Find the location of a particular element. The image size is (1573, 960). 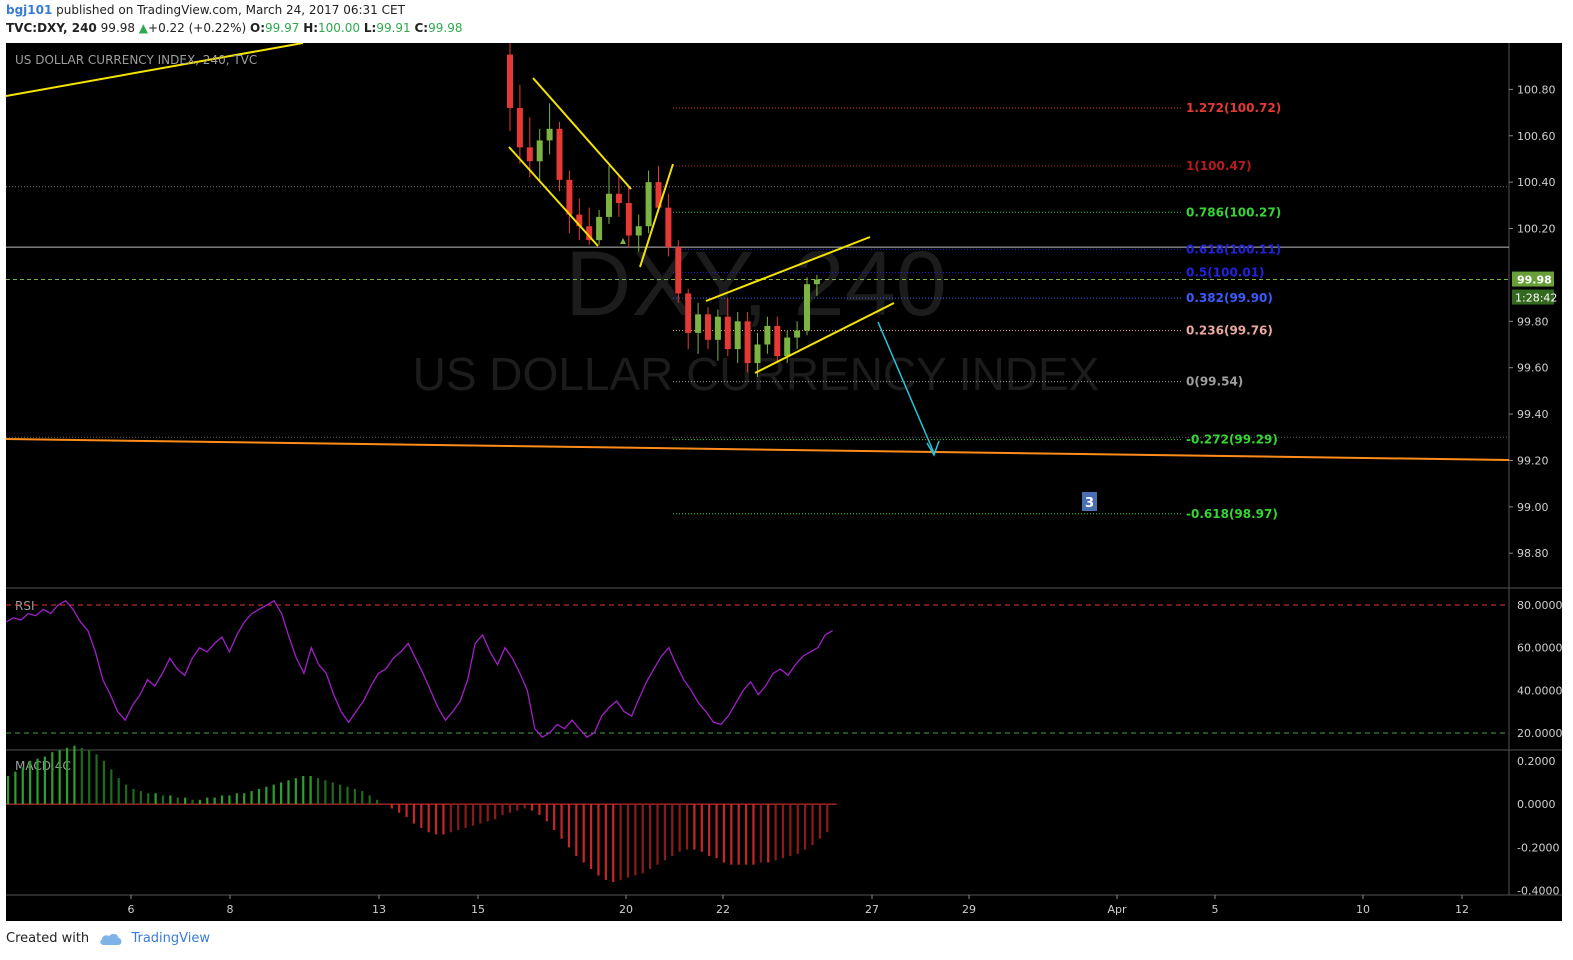

rsi-tick-label: 60.0000 is located at coordinates (1539, 648).